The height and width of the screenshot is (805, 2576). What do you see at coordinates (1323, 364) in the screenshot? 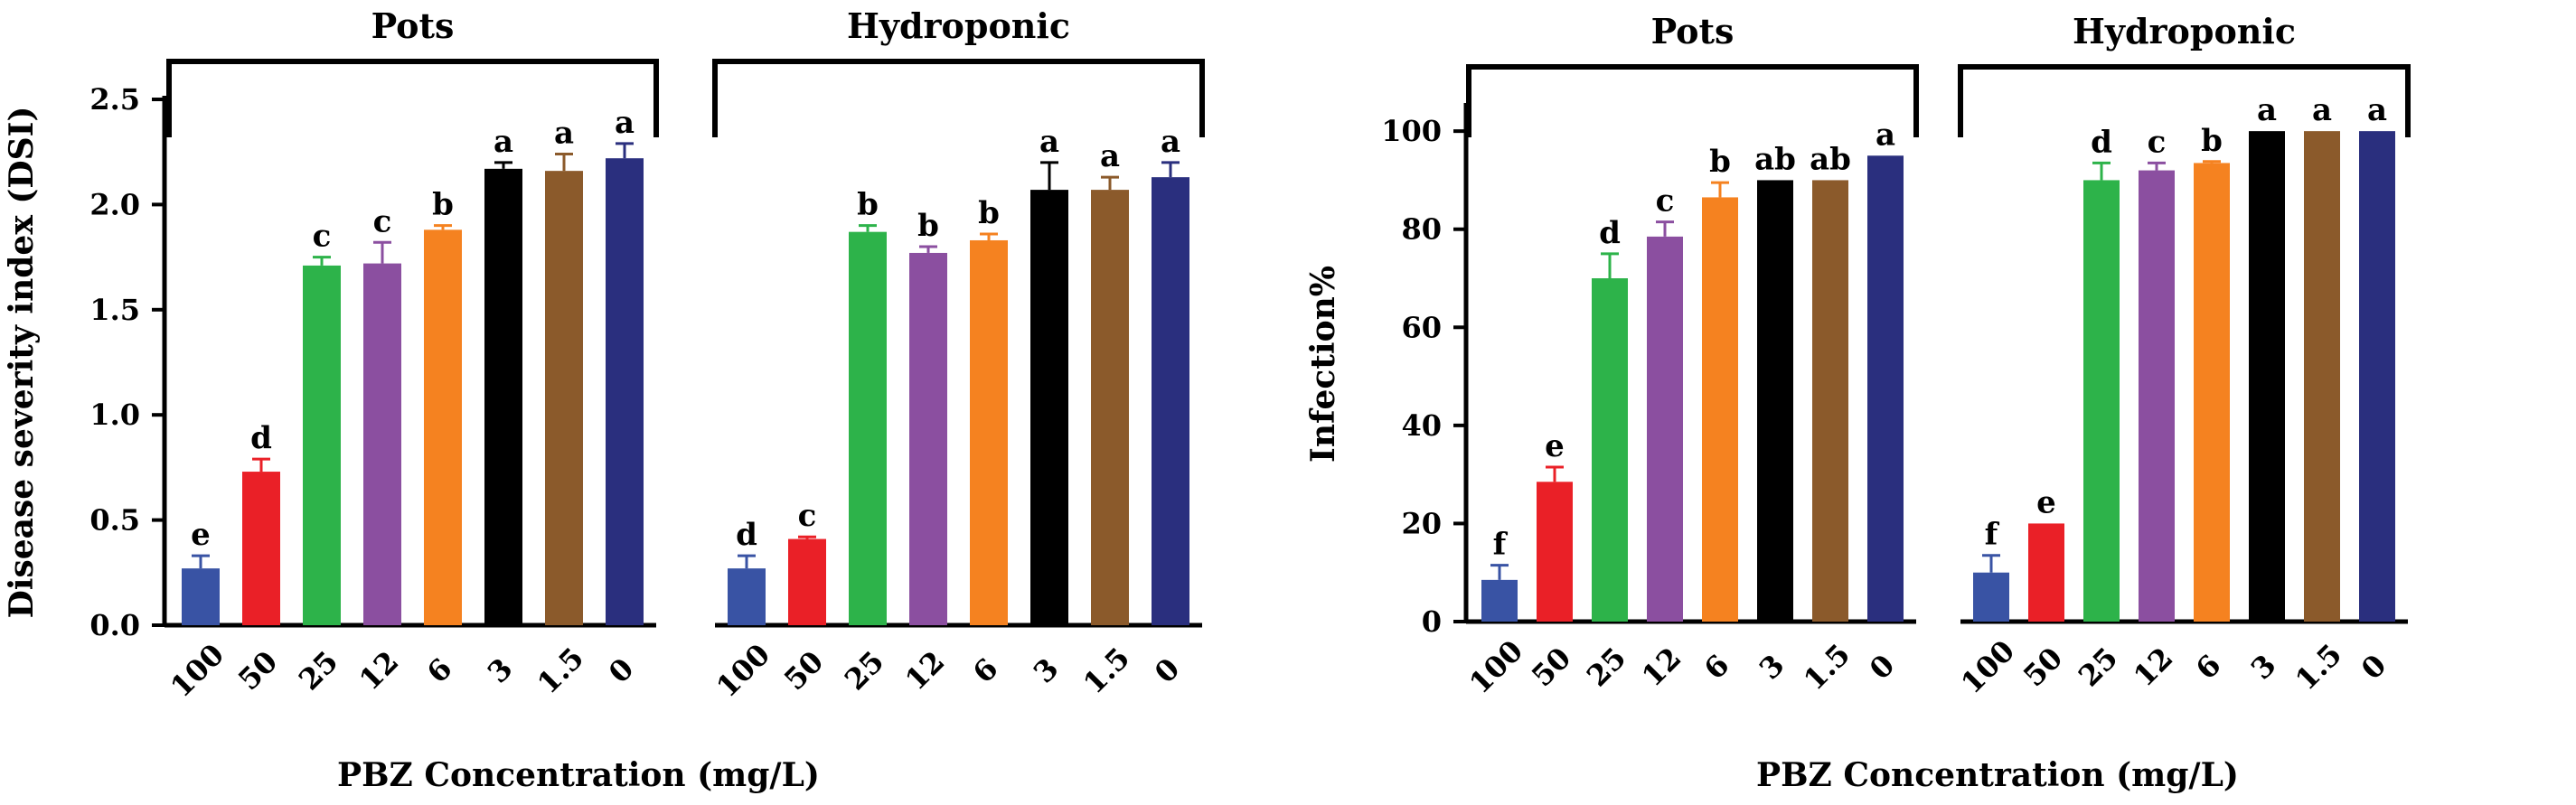
I see `y-axis-title: Infection%` at bounding box center [1323, 364].